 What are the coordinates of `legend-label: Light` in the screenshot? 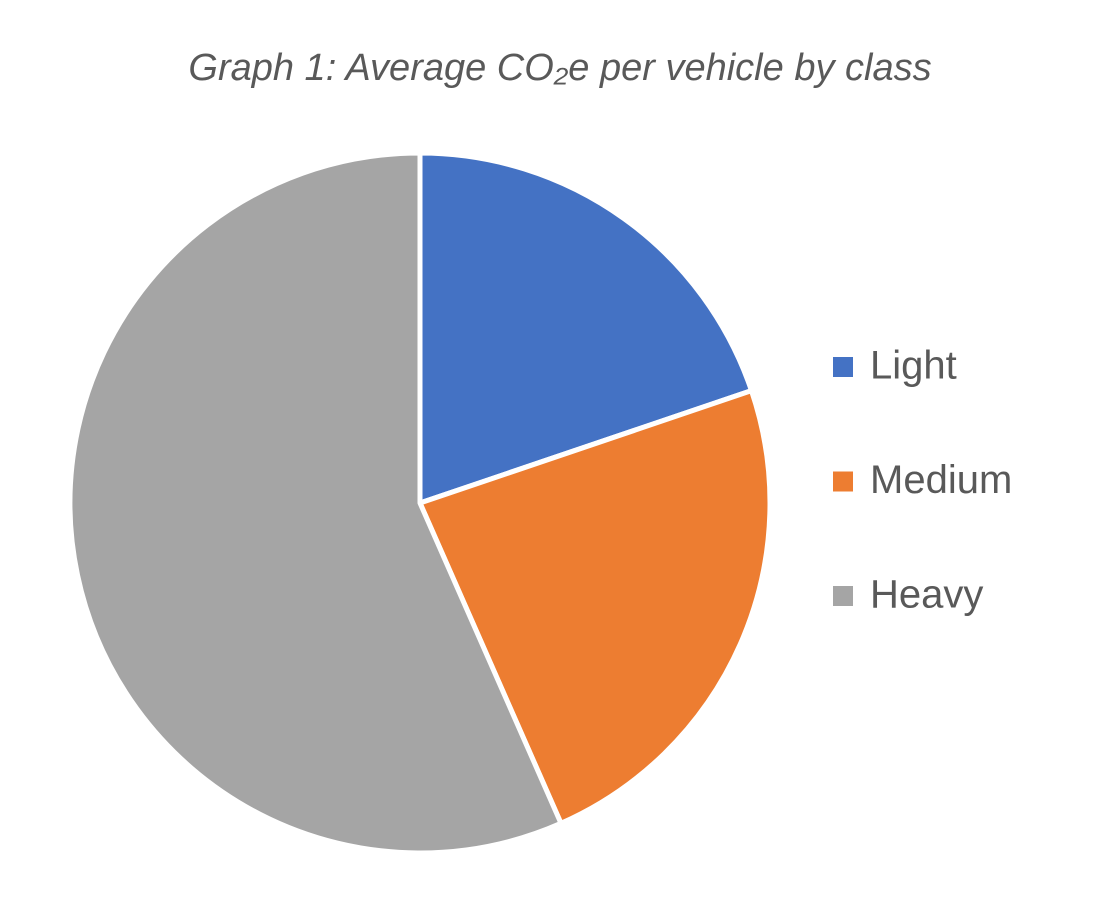 It's located at (913, 366).